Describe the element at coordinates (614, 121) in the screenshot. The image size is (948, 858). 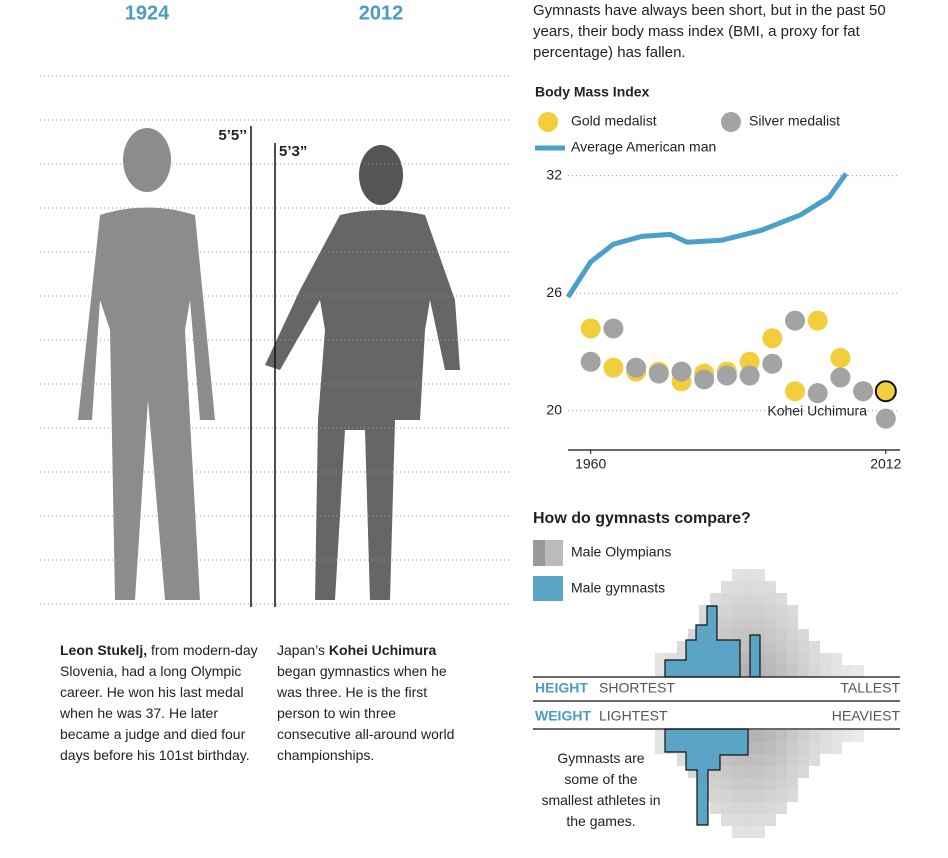
I see `legend-label: Gold medalist` at that location.